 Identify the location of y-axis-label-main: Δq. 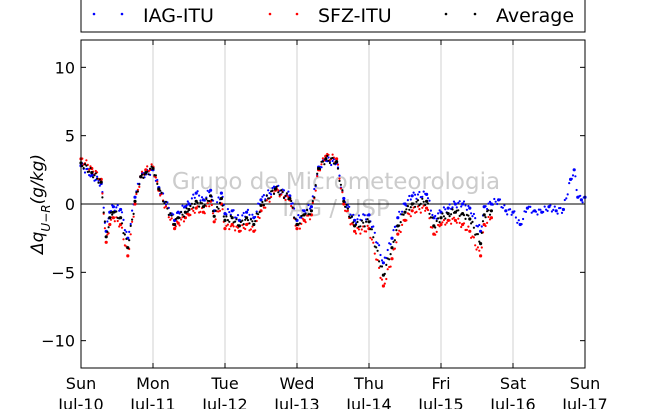
(38, 243).